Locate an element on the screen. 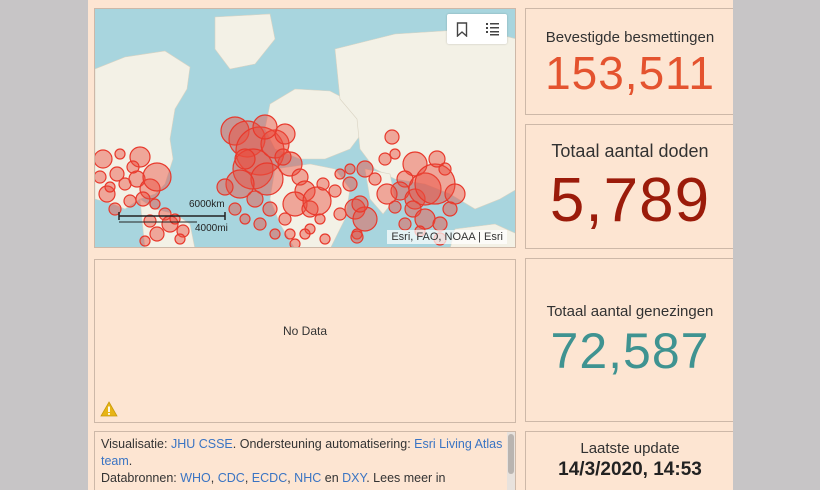  info-scrollbar is located at coordinates (511, 461).